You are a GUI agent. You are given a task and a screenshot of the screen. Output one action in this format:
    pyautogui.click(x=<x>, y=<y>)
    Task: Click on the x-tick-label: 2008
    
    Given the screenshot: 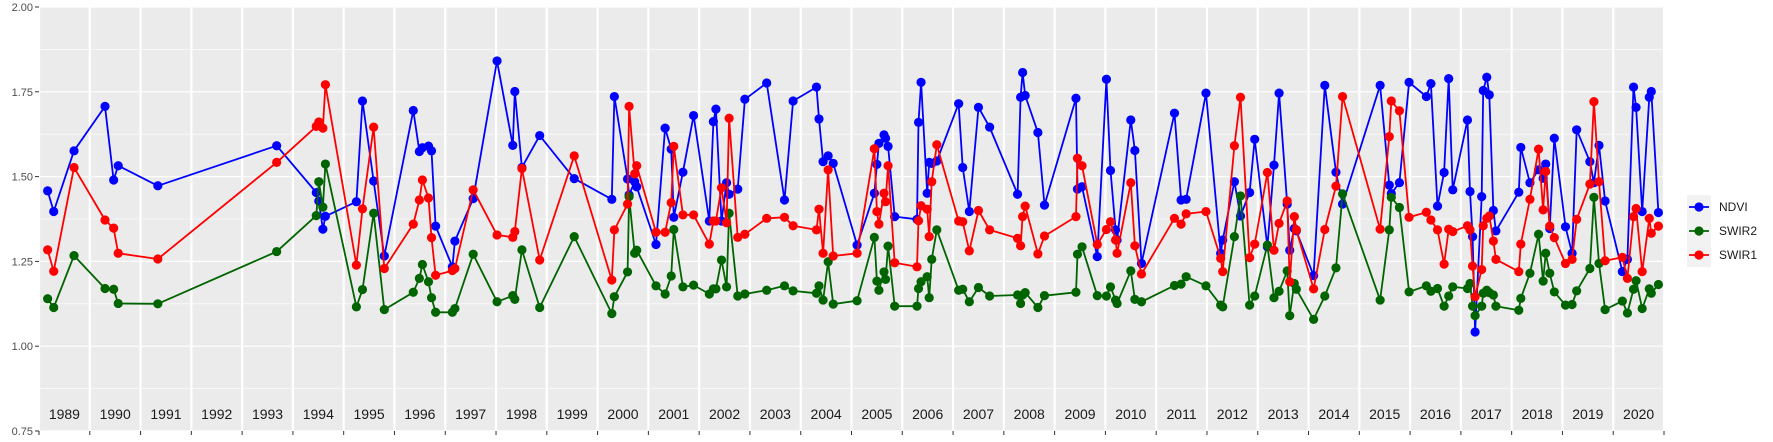 What is the action you would take?
    pyautogui.click(x=1029, y=414)
    